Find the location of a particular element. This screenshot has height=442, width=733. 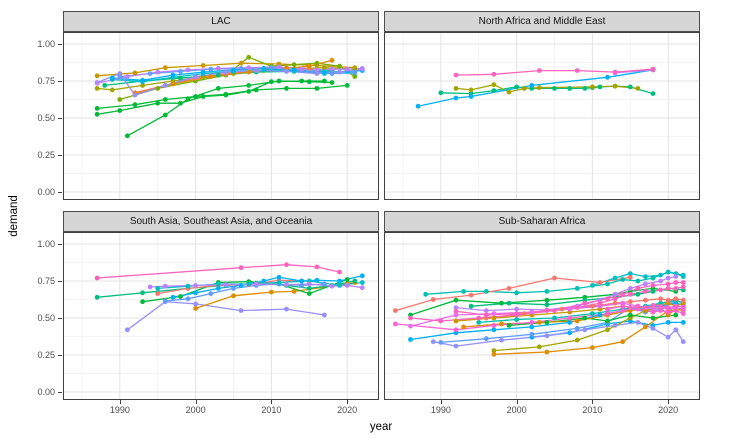

y-tick-label: 0.25 is located at coordinates (46, 155).